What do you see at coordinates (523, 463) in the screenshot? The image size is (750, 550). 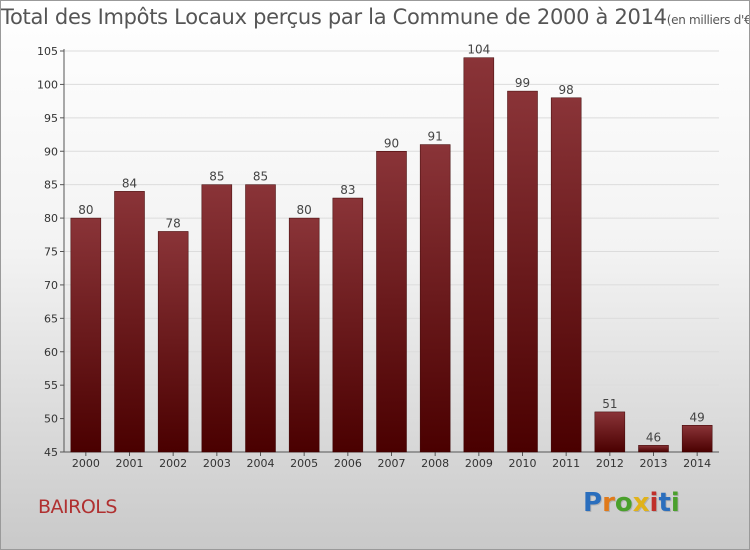 I see `x-tick-label: 2010` at bounding box center [523, 463].